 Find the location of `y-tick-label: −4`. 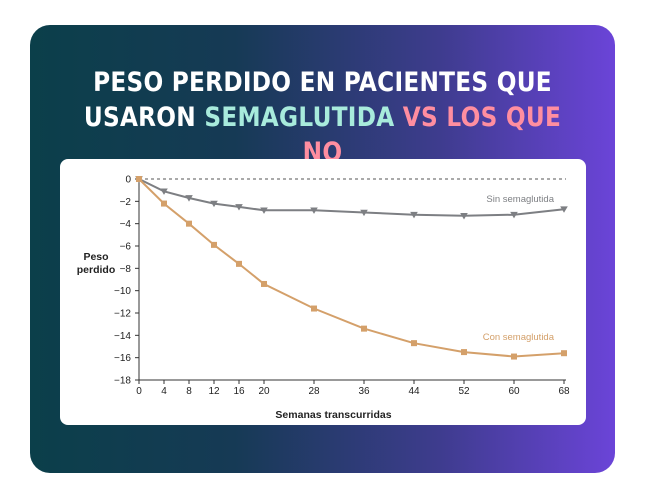

y-tick-label: −4 is located at coordinates (126, 224).